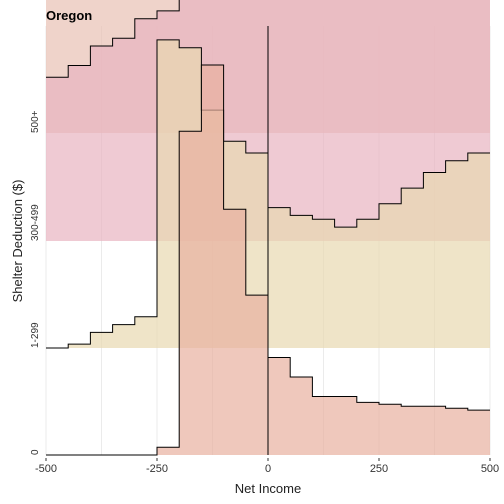 Image resolution: width=504 pixels, height=504 pixels. Describe the element at coordinates (268, 469) in the screenshot. I see `x-tick-label: 0` at that location.